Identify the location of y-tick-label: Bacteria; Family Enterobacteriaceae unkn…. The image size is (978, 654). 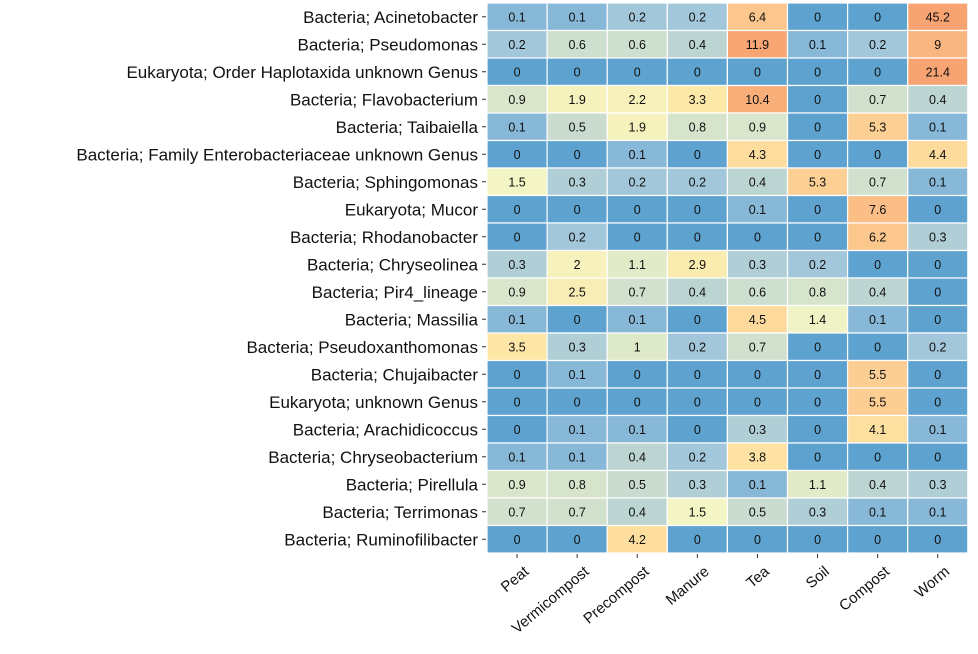
(277, 154).